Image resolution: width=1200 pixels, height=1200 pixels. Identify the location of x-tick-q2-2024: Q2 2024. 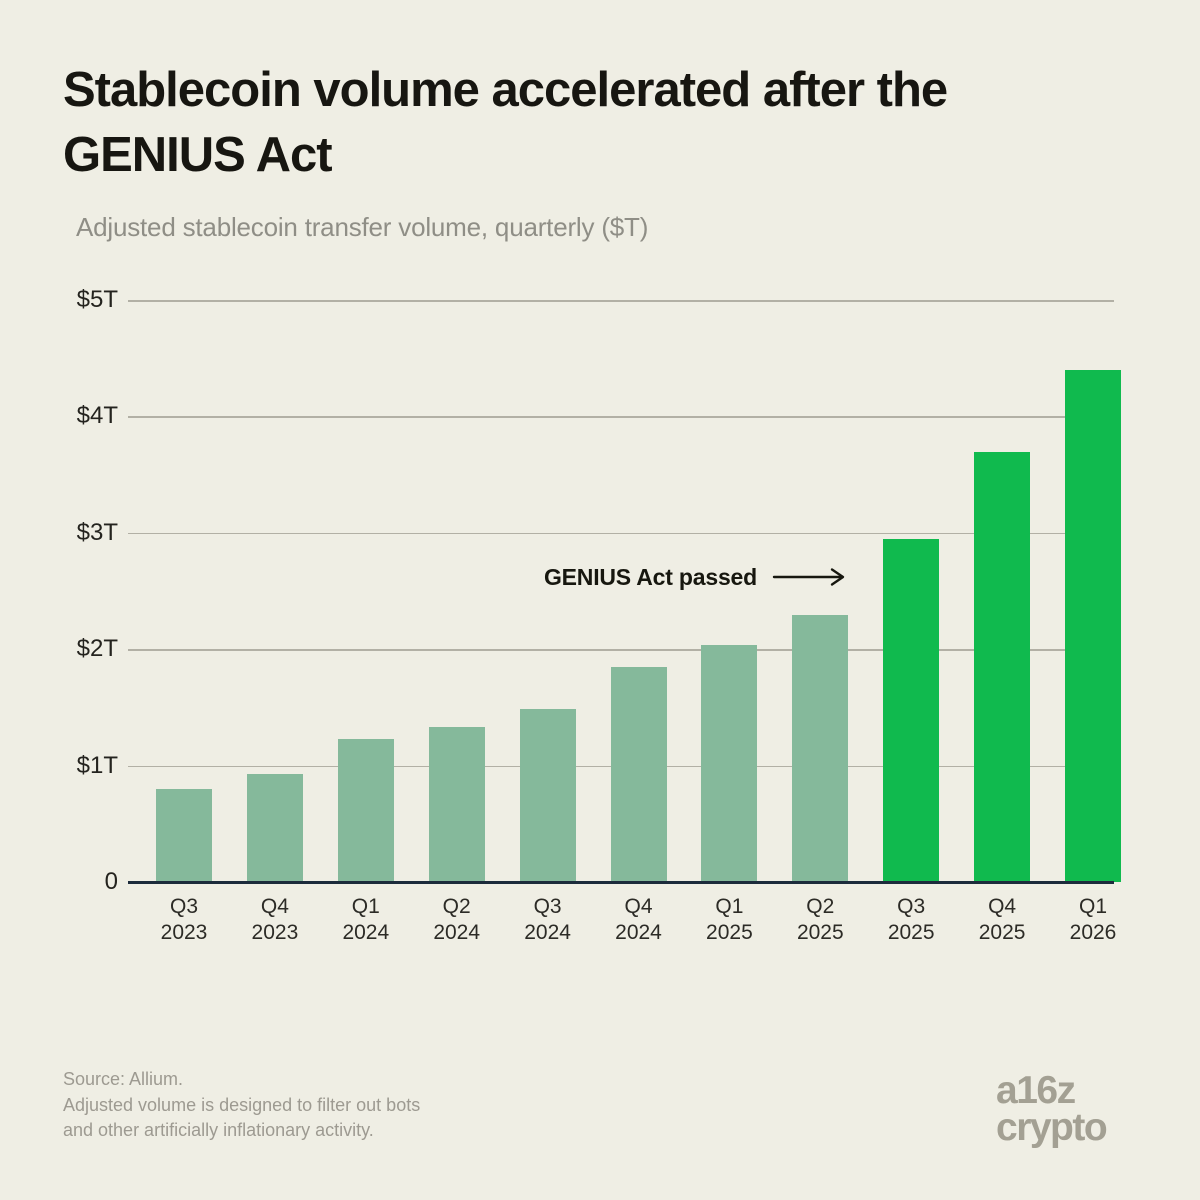
(457, 919).